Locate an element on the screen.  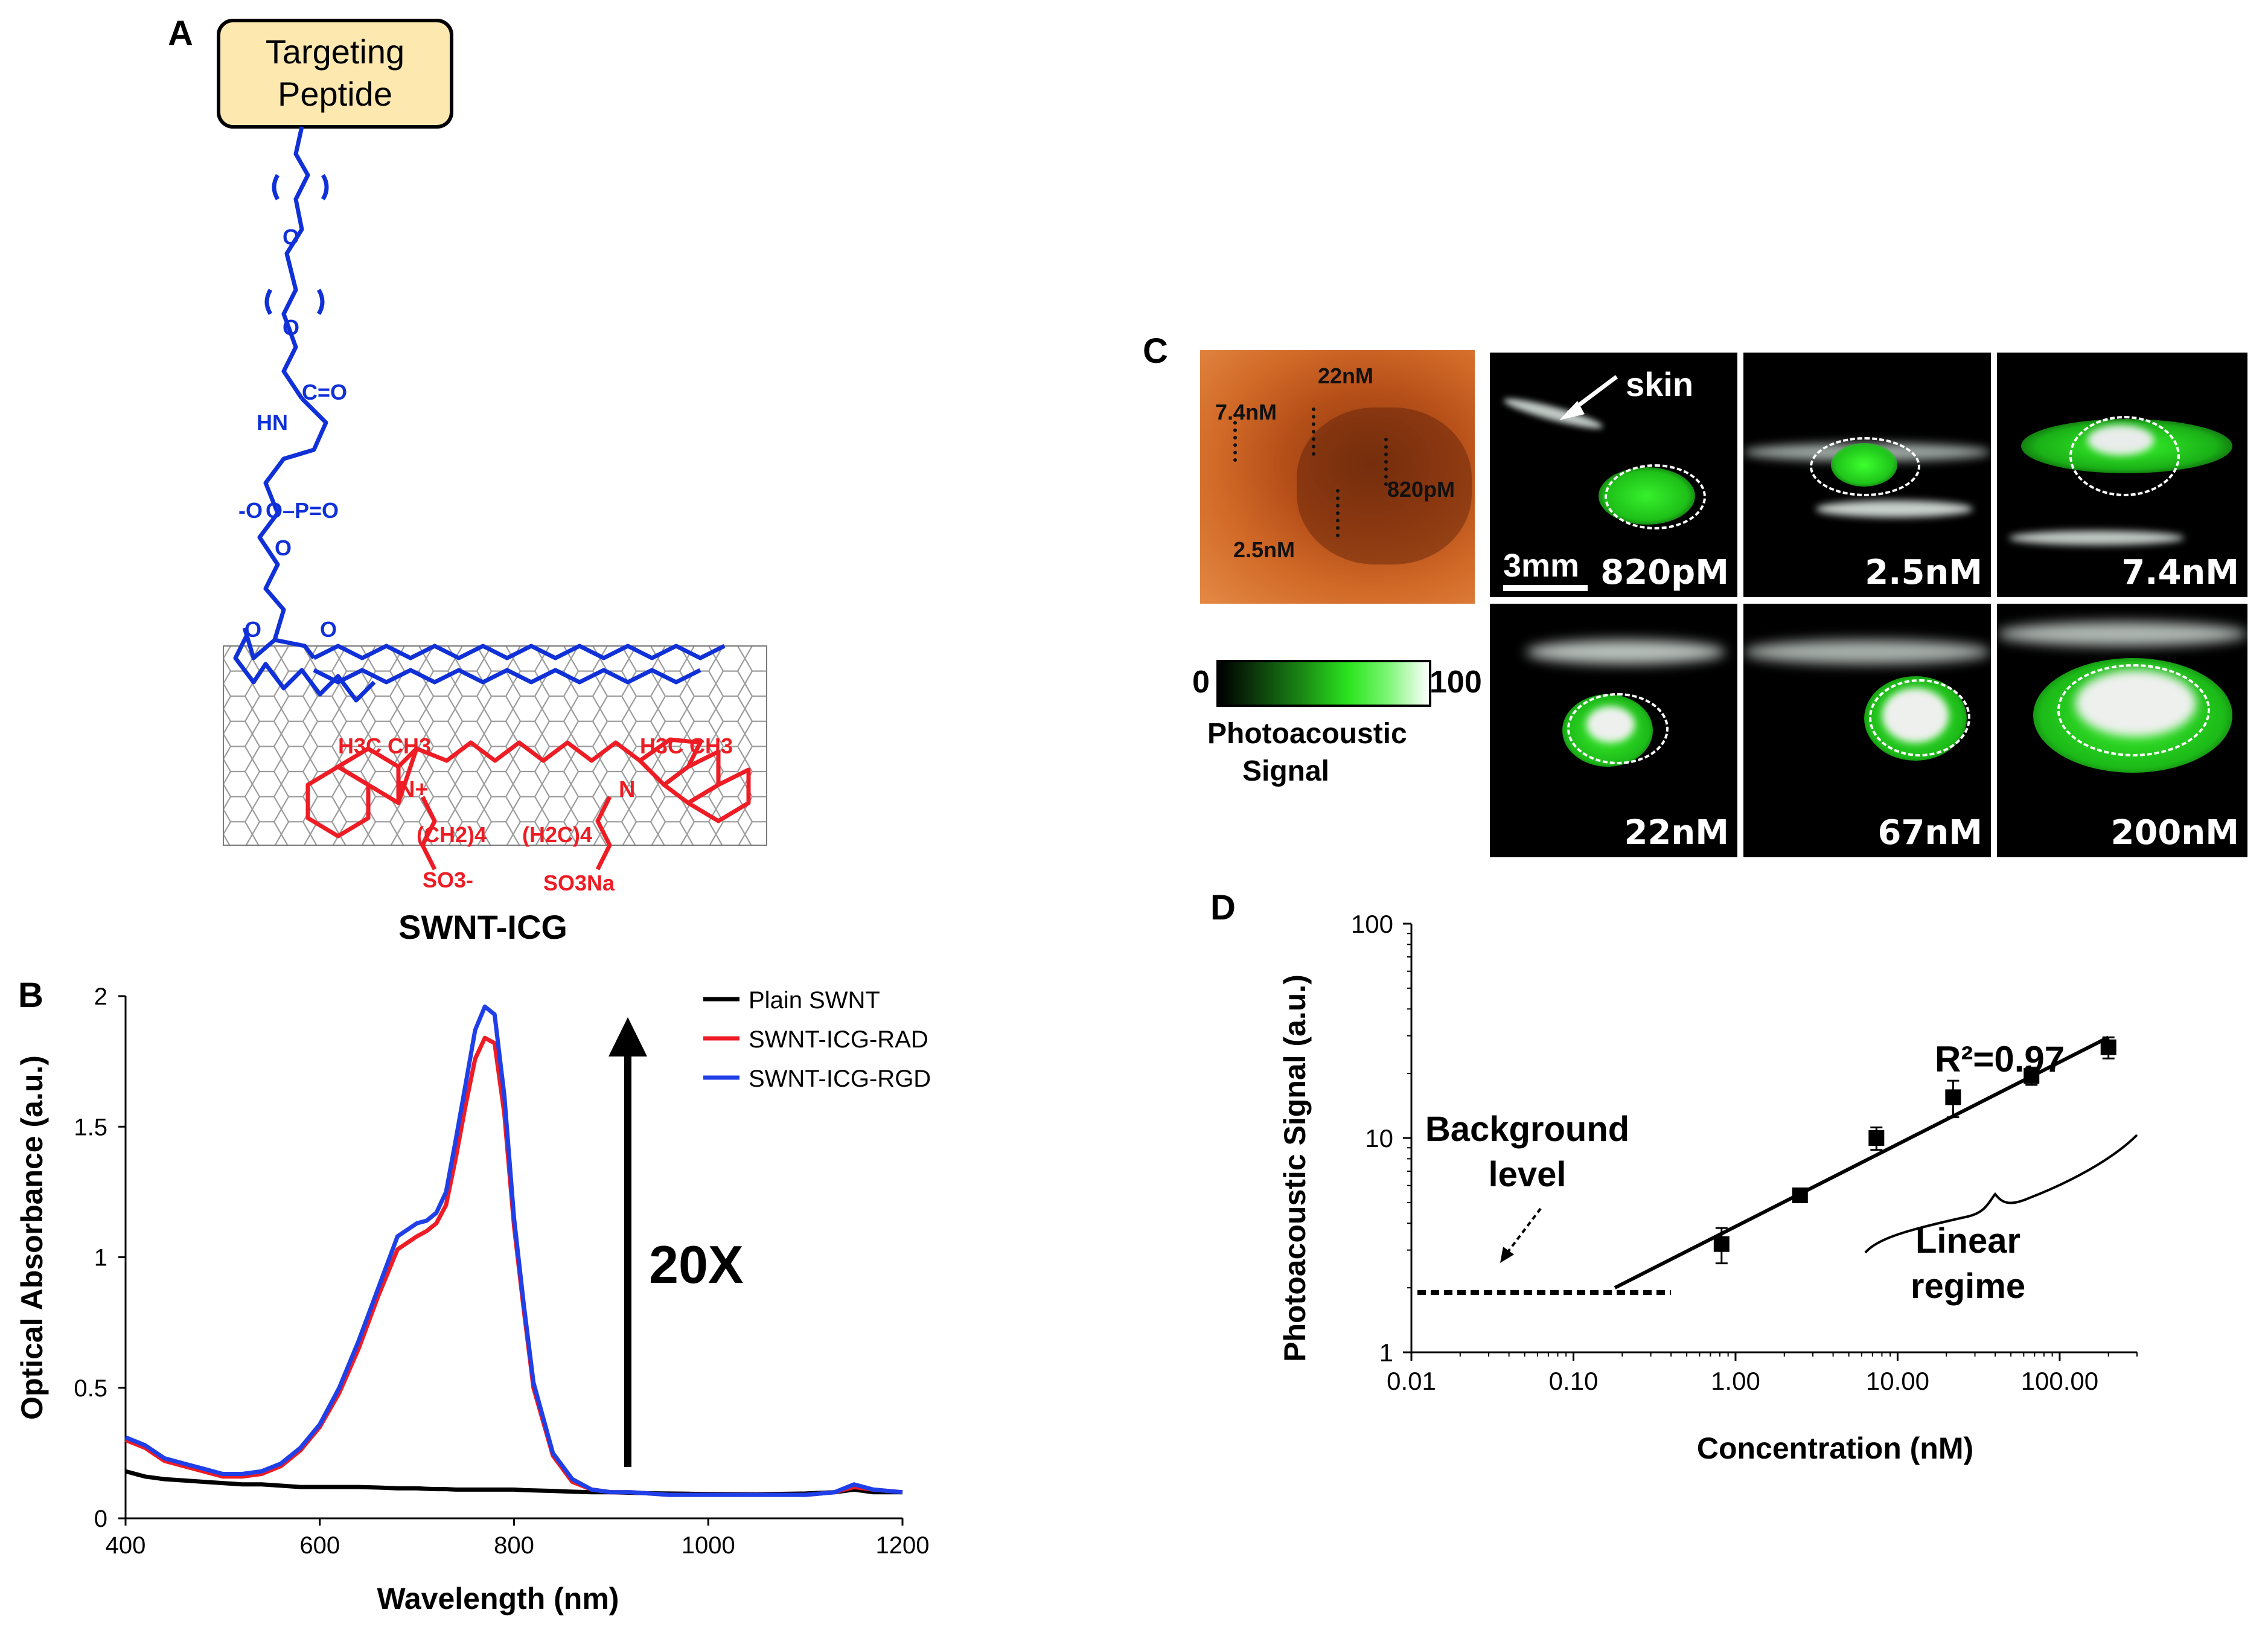
background-arrow-icon is located at coordinates (1507, 1255).